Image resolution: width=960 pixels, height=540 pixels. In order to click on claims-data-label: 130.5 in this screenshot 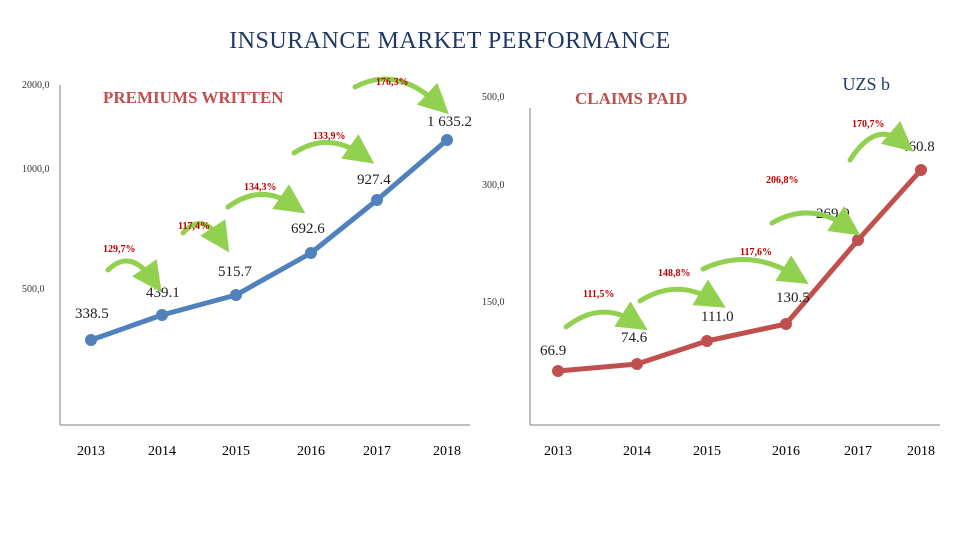, I will do `click(793, 298)`.